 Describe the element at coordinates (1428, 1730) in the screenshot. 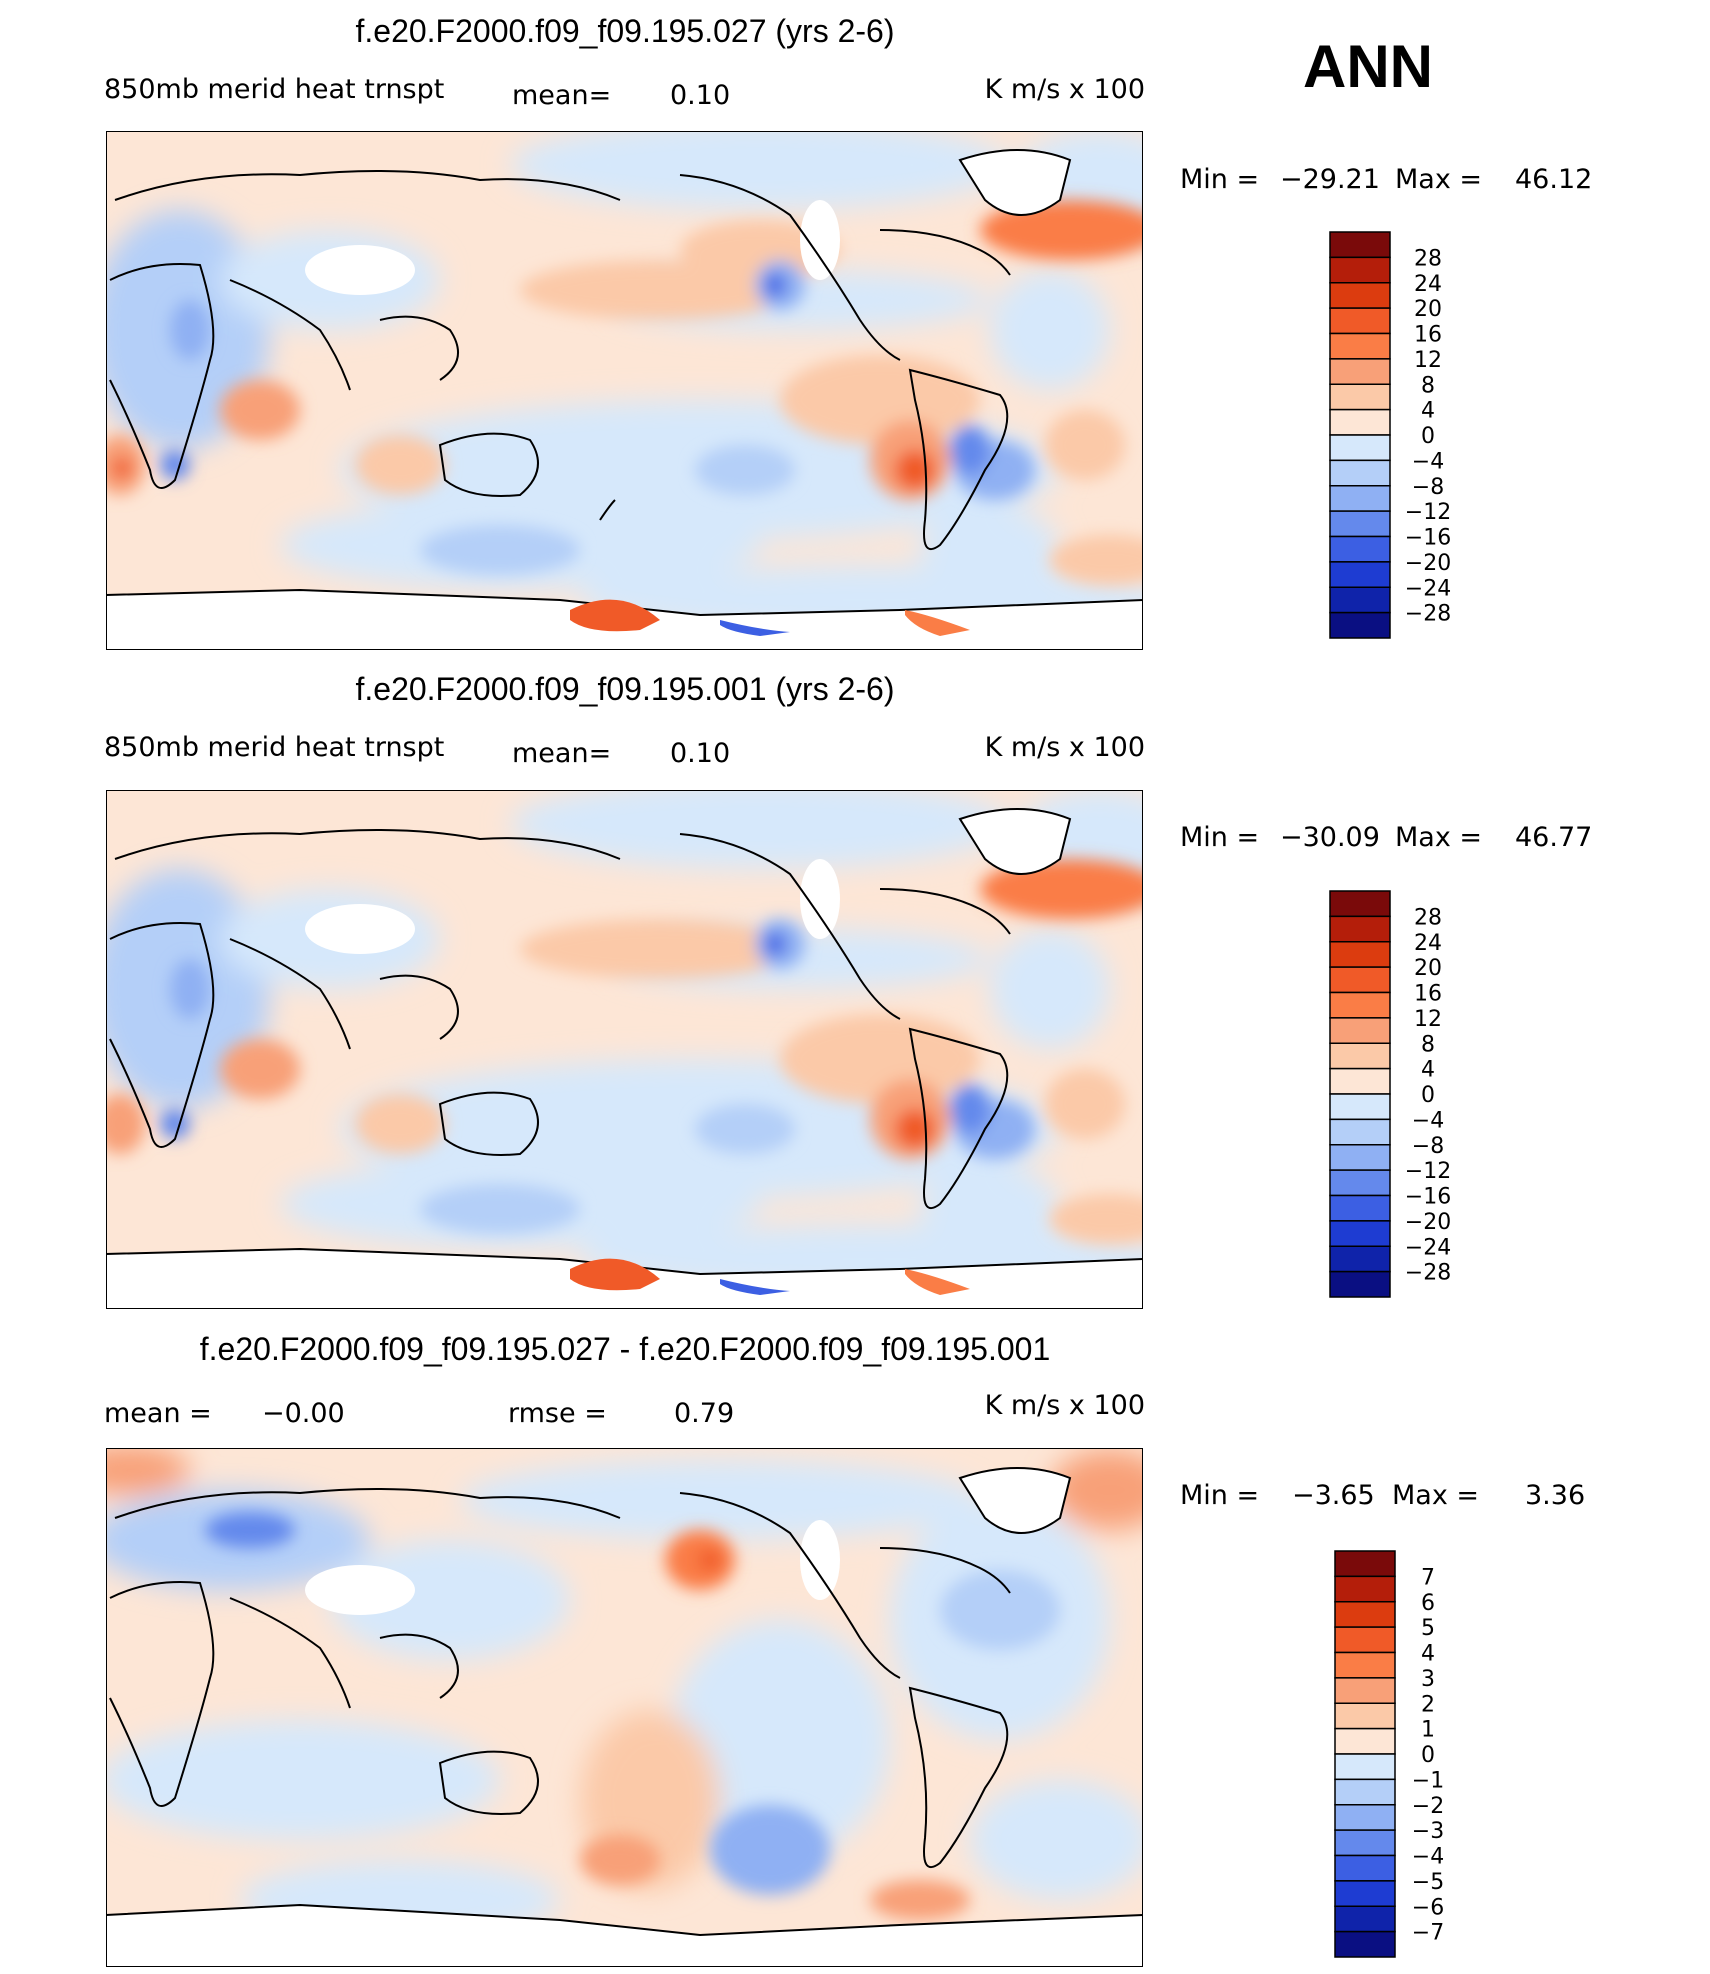

I see `colorbar-tick-label: 1` at that location.